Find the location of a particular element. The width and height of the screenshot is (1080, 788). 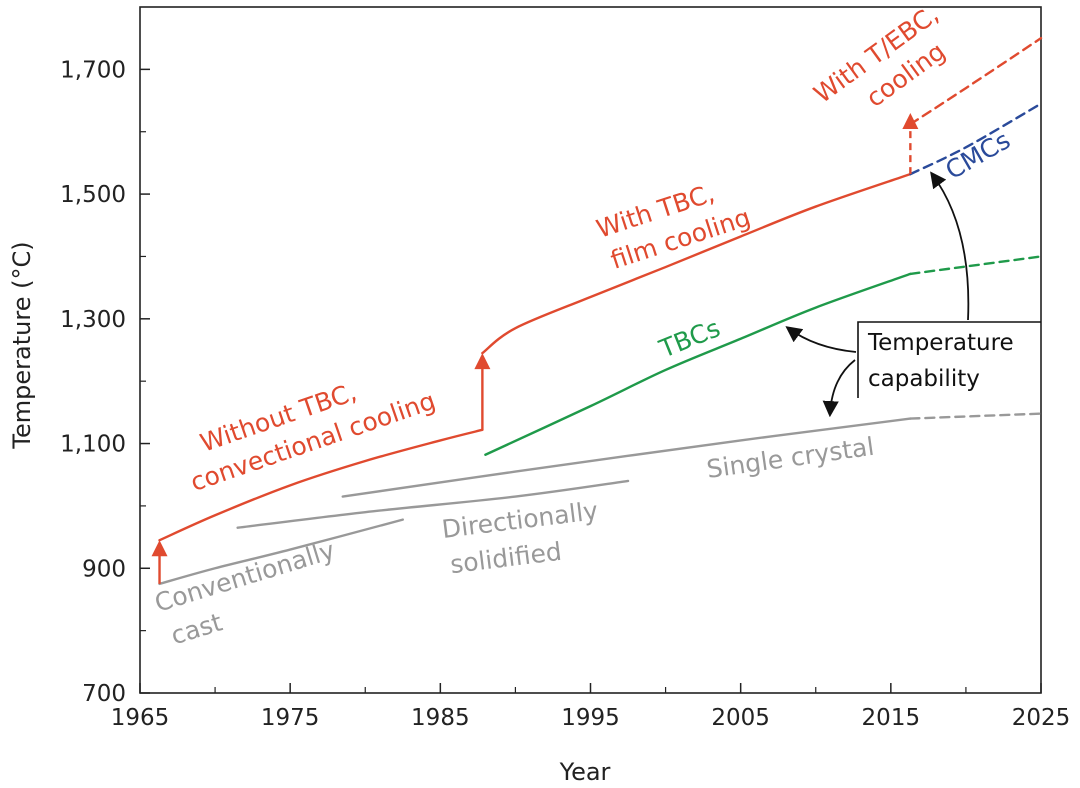

label-with-tbc: With TBC, film cooling is located at coordinates (673, 226).